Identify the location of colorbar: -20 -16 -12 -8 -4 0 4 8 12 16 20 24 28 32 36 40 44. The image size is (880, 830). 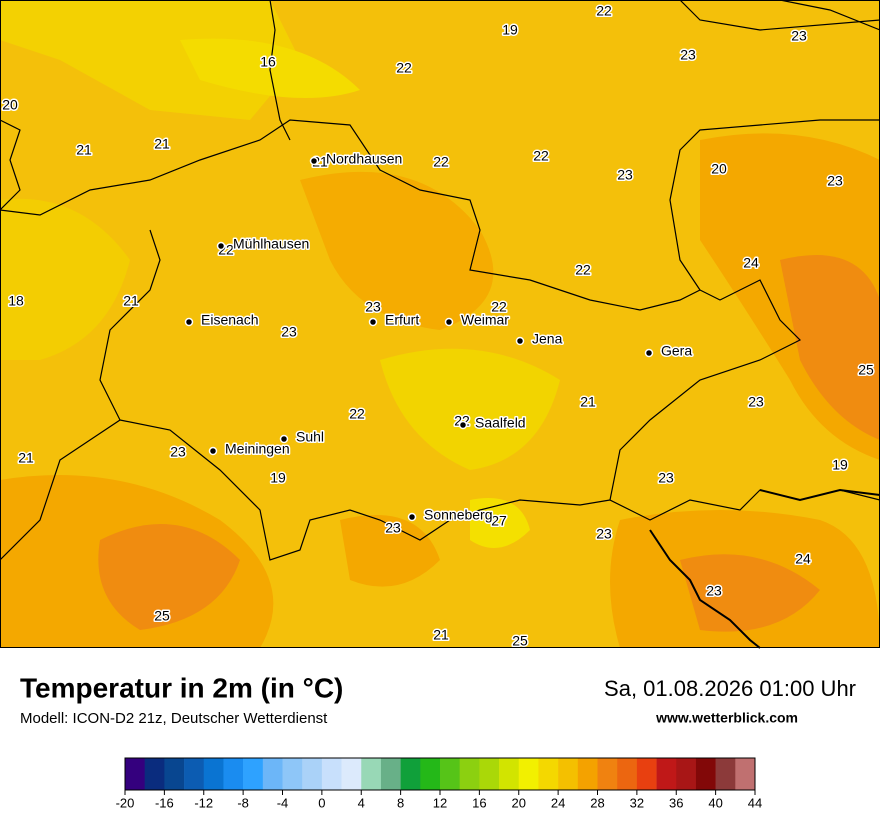
(439, 783).